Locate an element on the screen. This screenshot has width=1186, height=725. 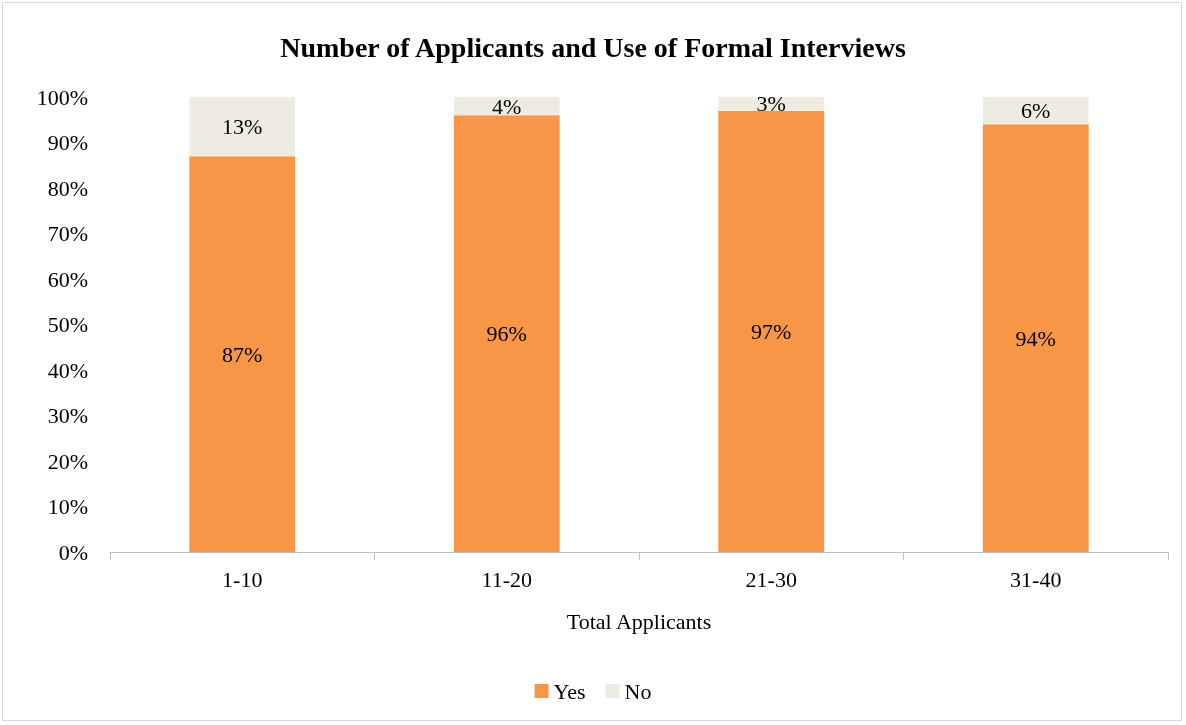
legend-label: Yes is located at coordinates (569, 691).